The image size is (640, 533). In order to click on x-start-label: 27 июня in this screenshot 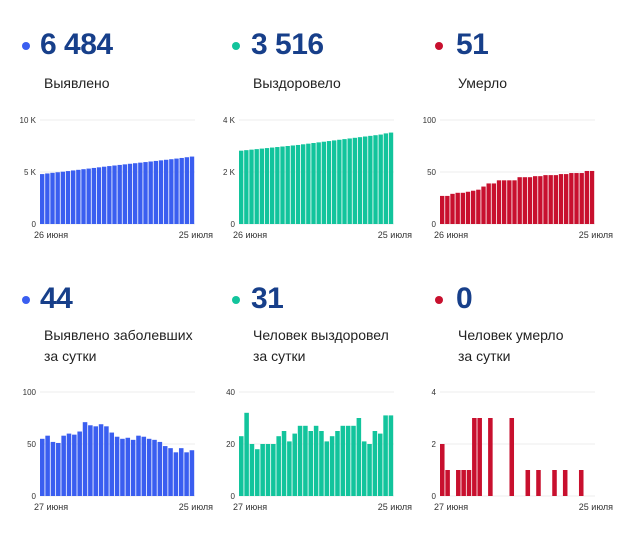, I will do `click(51, 507)`.